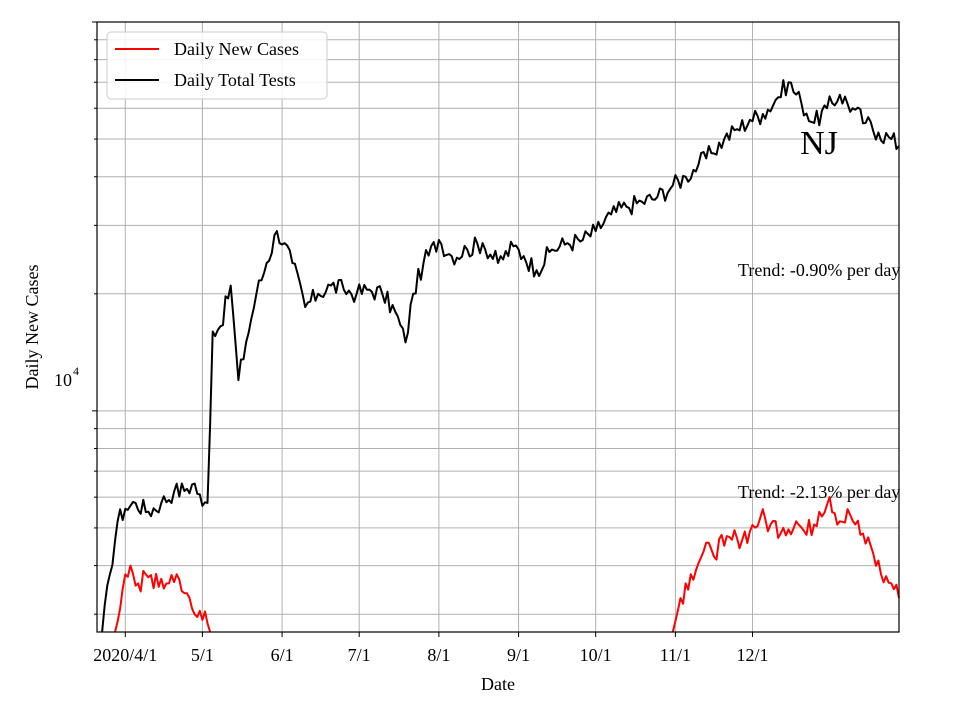 The width and height of the screenshot is (960, 720). Describe the element at coordinates (235, 80) in the screenshot. I see `legend-label-tests: Daily Total Tests` at that location.